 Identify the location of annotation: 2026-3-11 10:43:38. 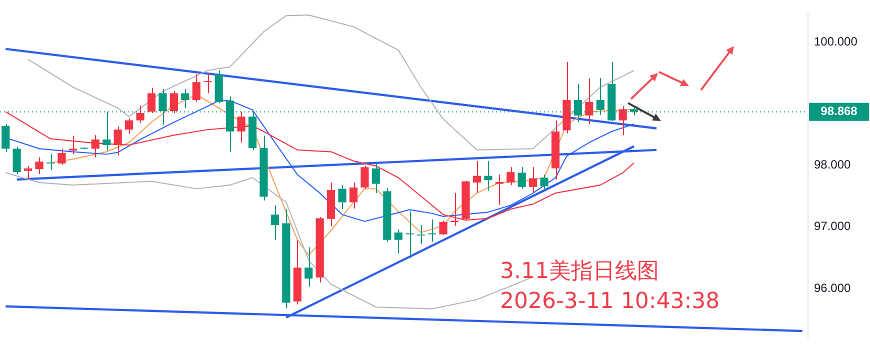
(610, 301).